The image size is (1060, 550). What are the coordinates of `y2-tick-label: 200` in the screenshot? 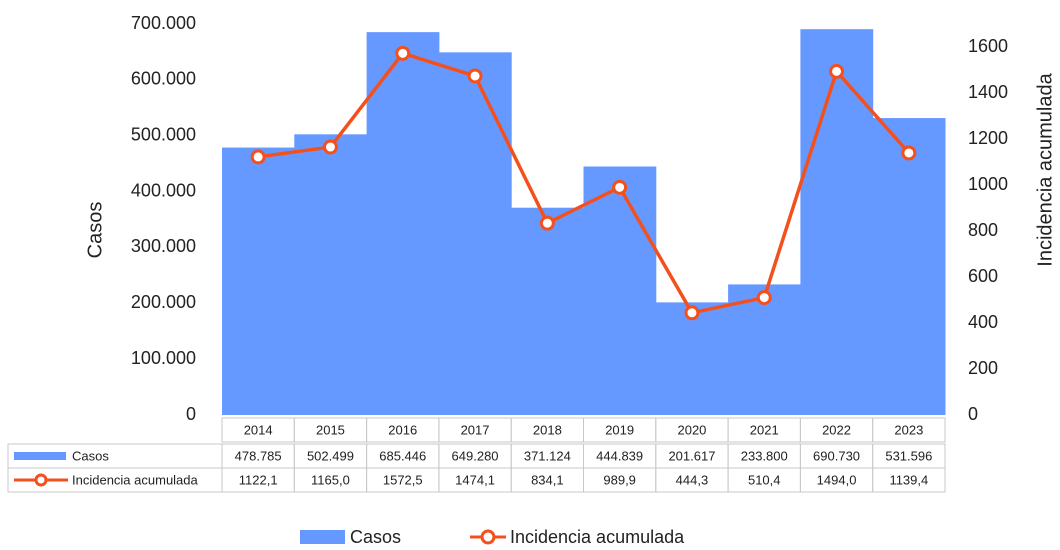 It's located at (983, 368).